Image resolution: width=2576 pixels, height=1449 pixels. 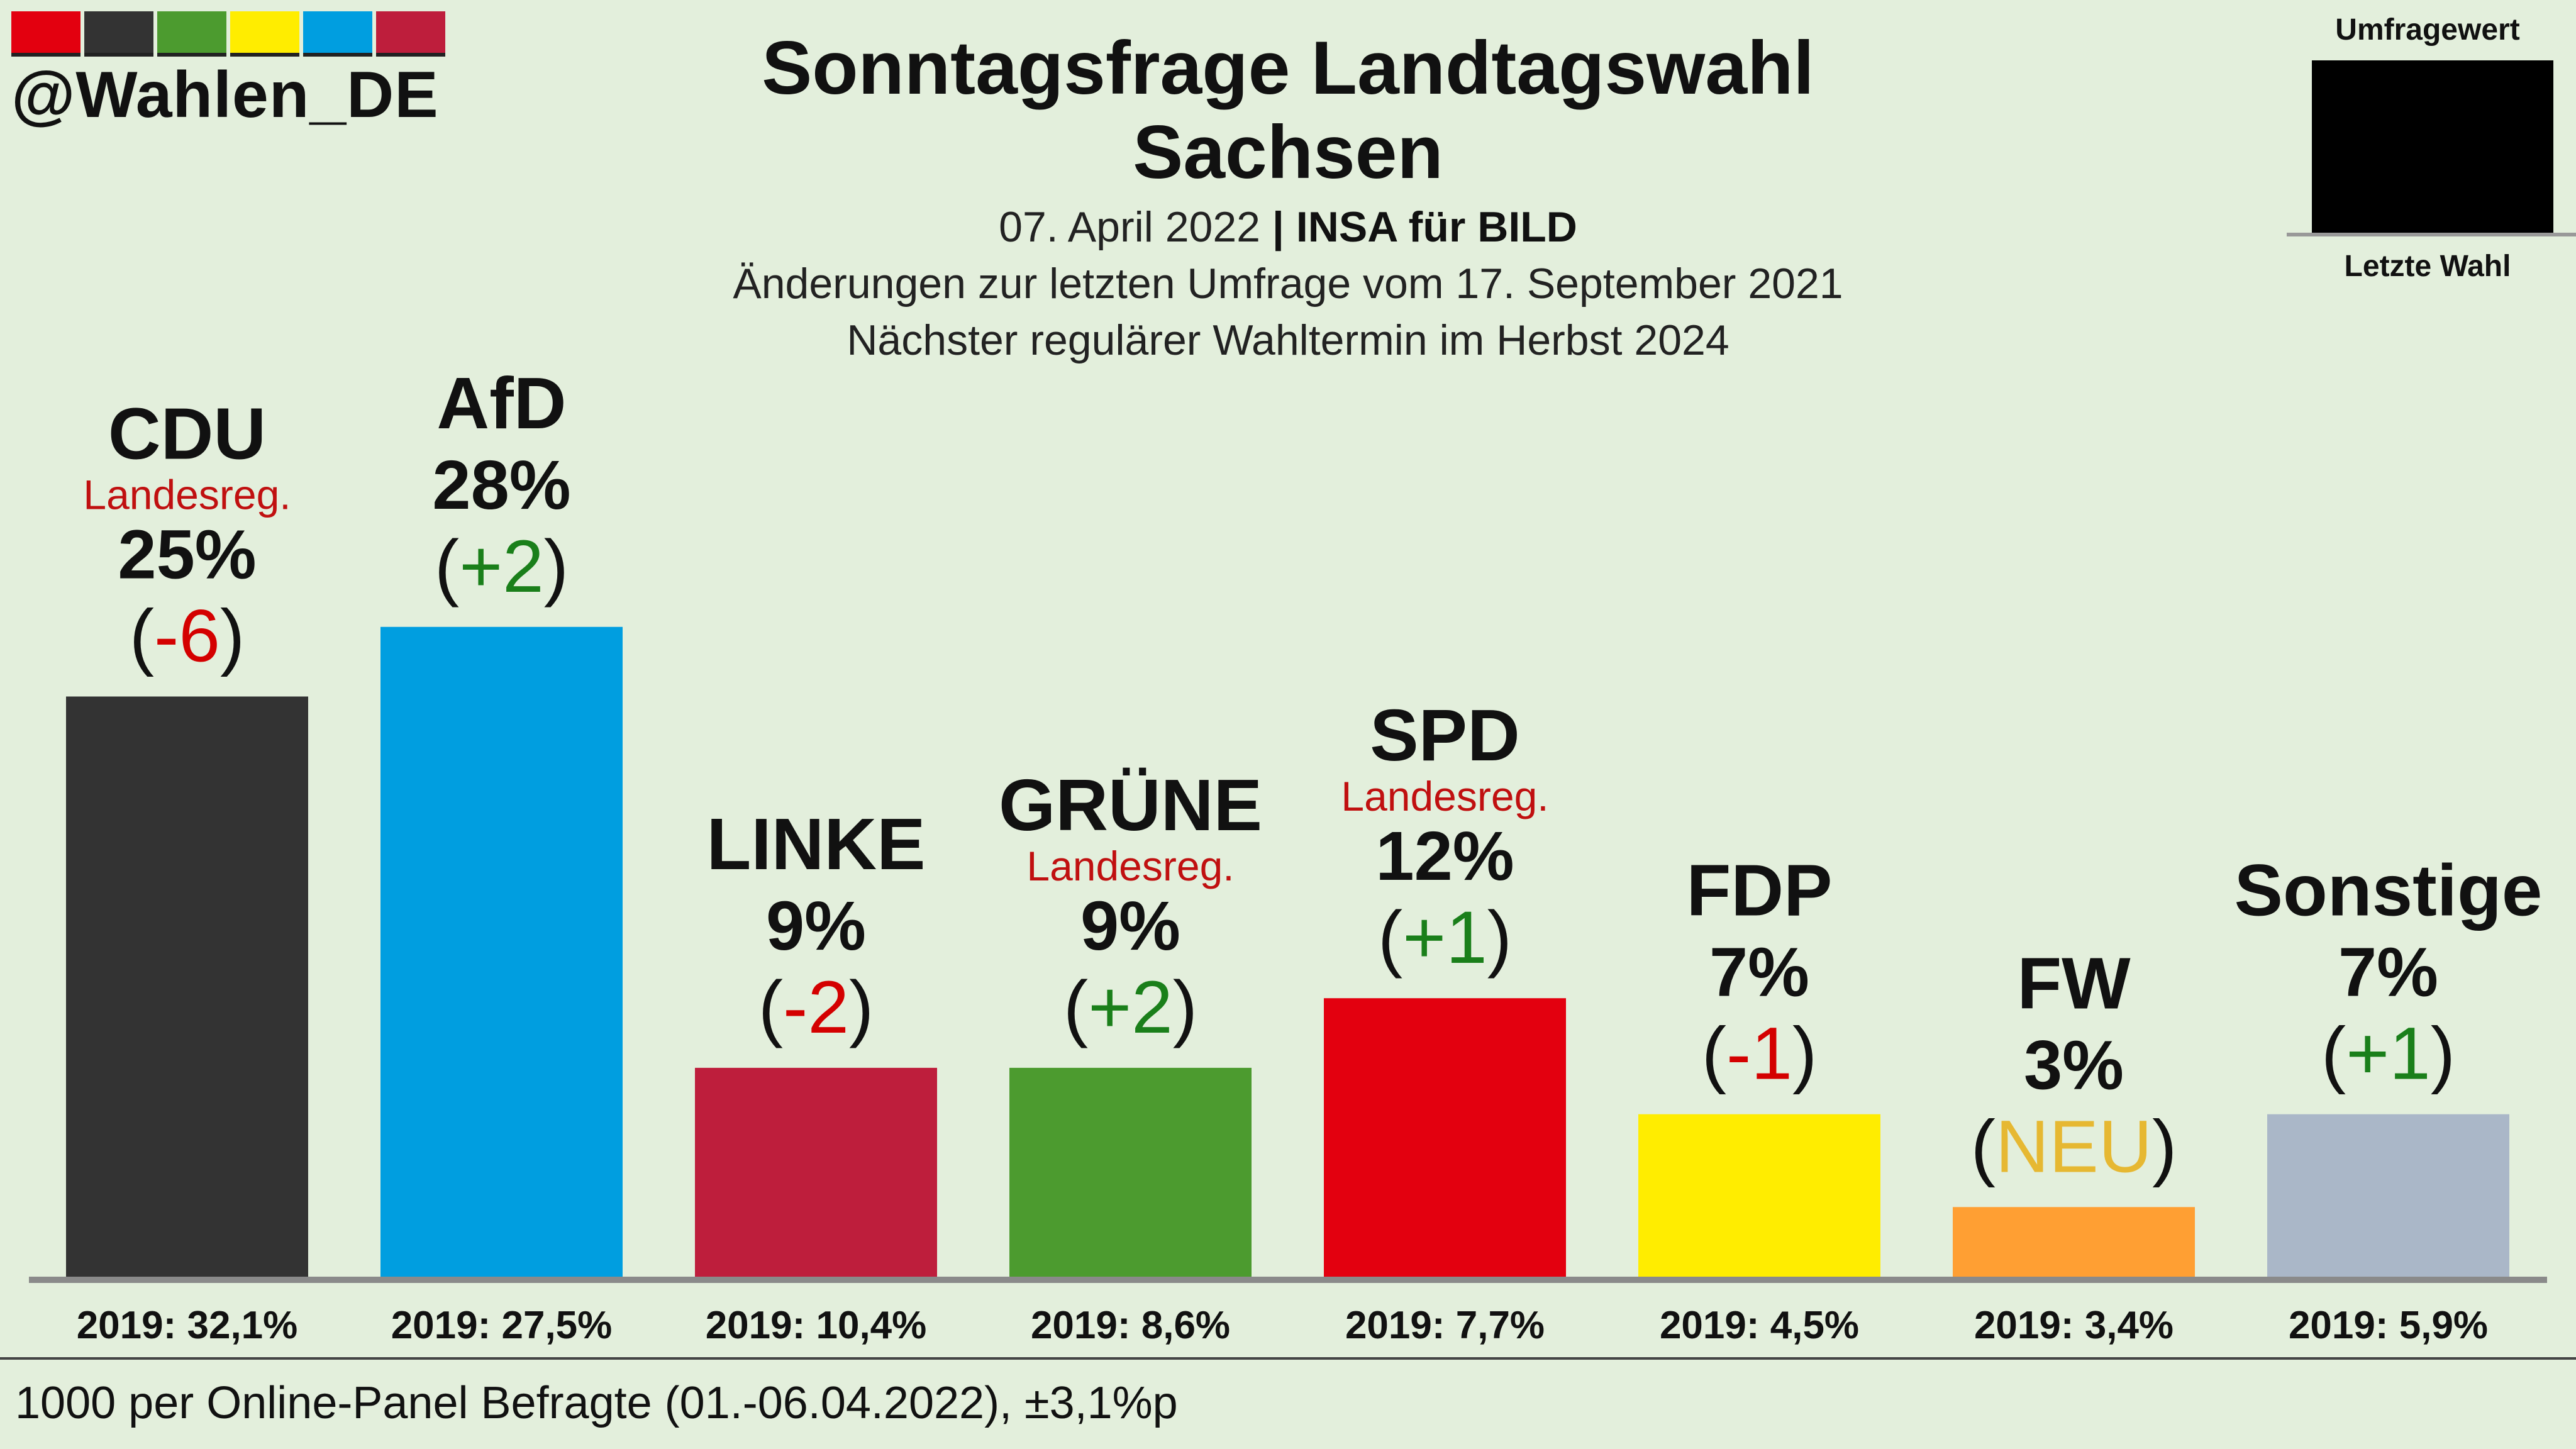 What do you see at coordinates (225, 94) in the screenshot?
I see `brand-handle: @Wahlen_DE` at bounding box center [225, 94].